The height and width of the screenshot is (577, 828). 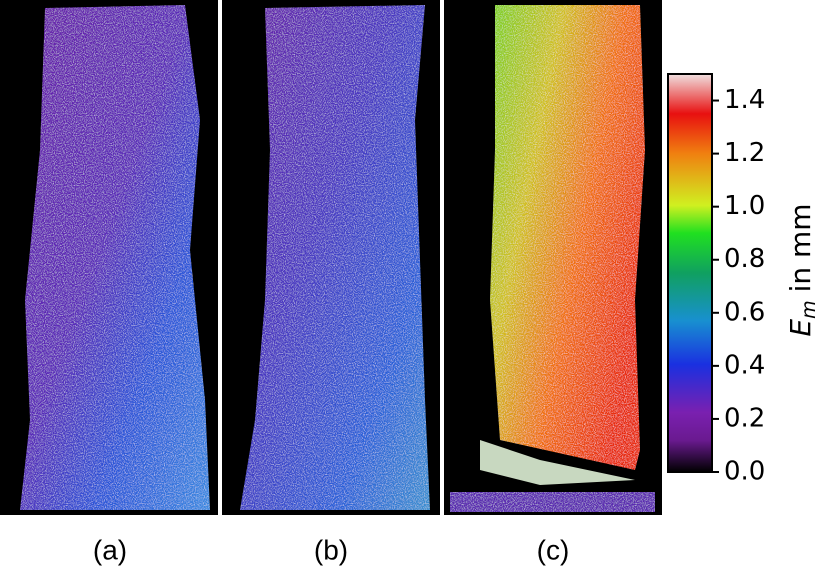 I want to click on colorbar-label: Em in mm, so click(x=802, y=269).